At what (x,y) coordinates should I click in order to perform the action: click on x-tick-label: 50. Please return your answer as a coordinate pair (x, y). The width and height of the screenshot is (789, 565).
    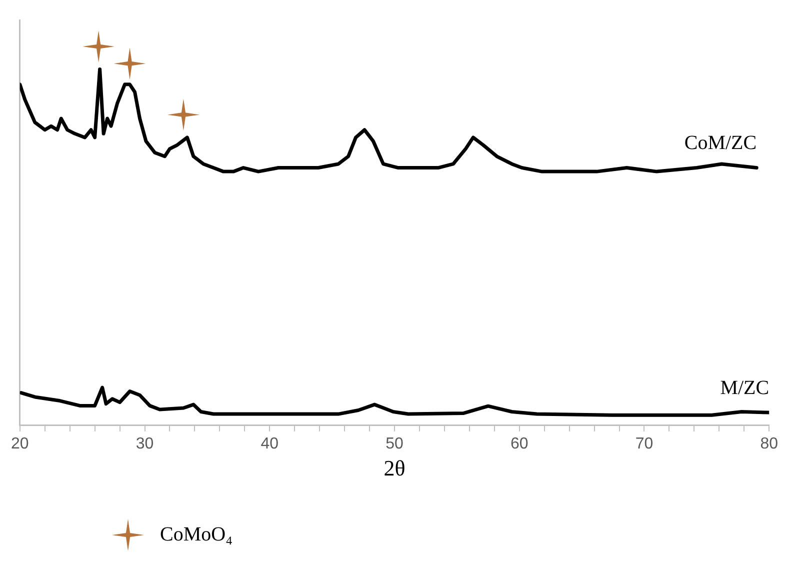
    Looking at the image, I should click on (395, 443).